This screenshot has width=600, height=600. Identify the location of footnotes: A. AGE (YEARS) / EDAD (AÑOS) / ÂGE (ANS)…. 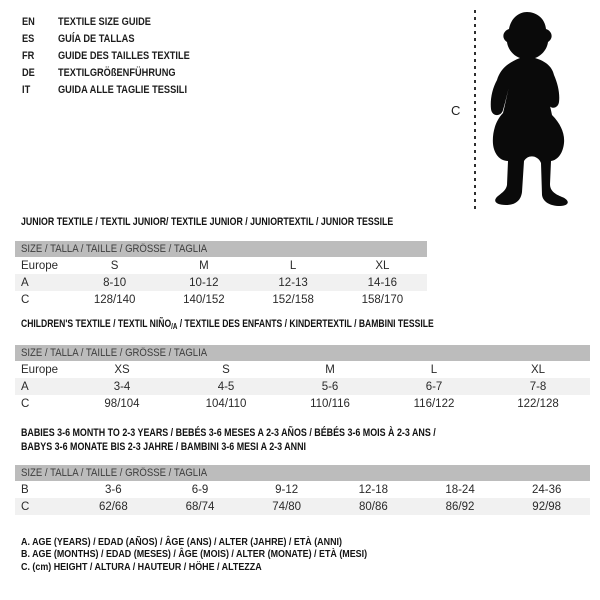
(224, 554).